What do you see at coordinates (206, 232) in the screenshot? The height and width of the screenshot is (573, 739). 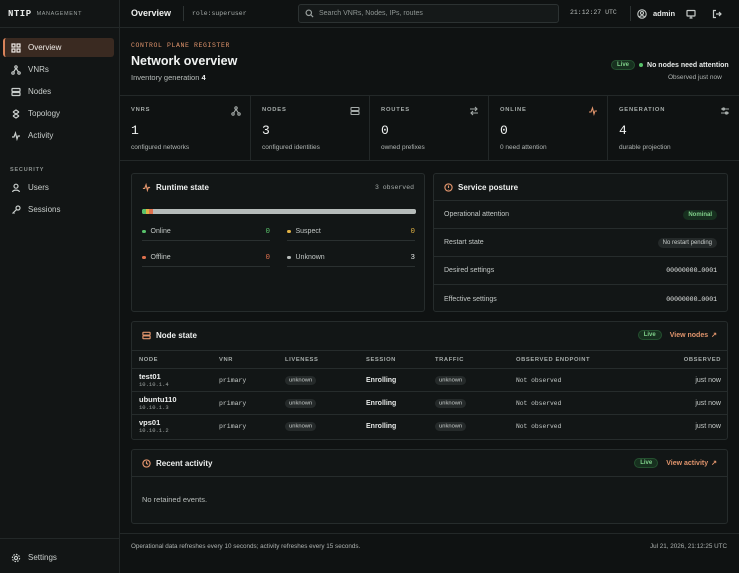 I see `runtime-online: Online 0` at bounding box center [206, 232].